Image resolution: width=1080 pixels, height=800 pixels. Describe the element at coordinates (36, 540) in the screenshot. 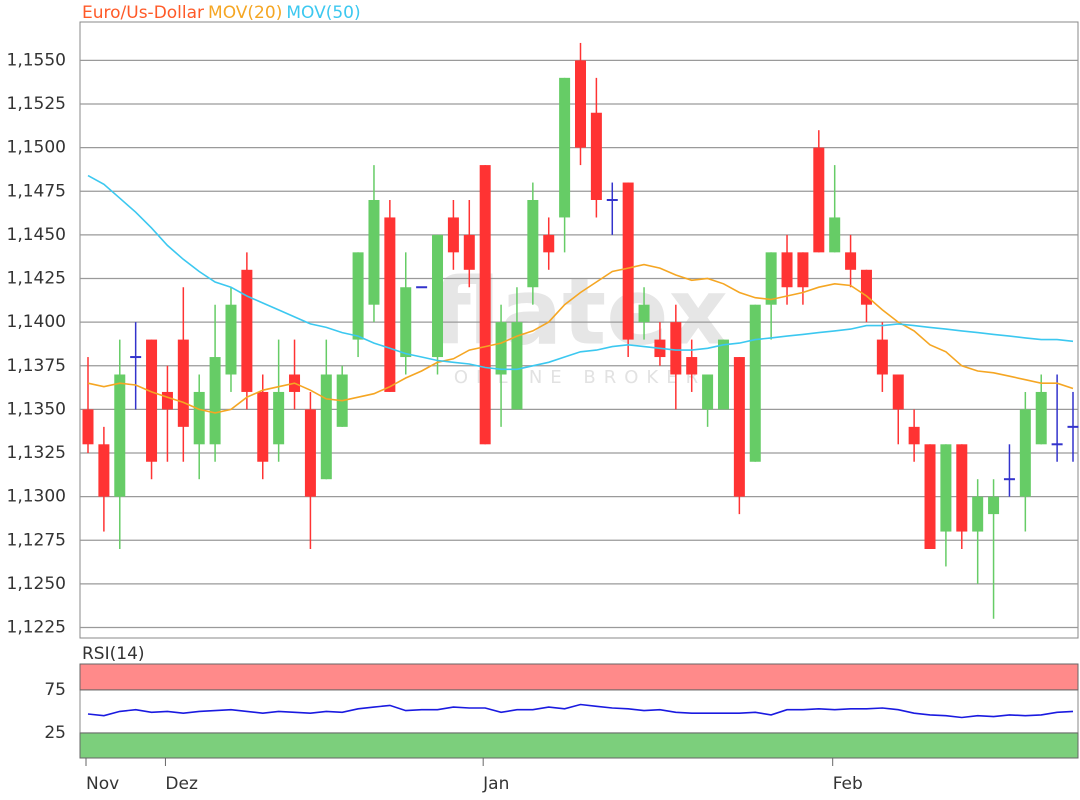

I see `y-tick-label: 1,1275` at that location.